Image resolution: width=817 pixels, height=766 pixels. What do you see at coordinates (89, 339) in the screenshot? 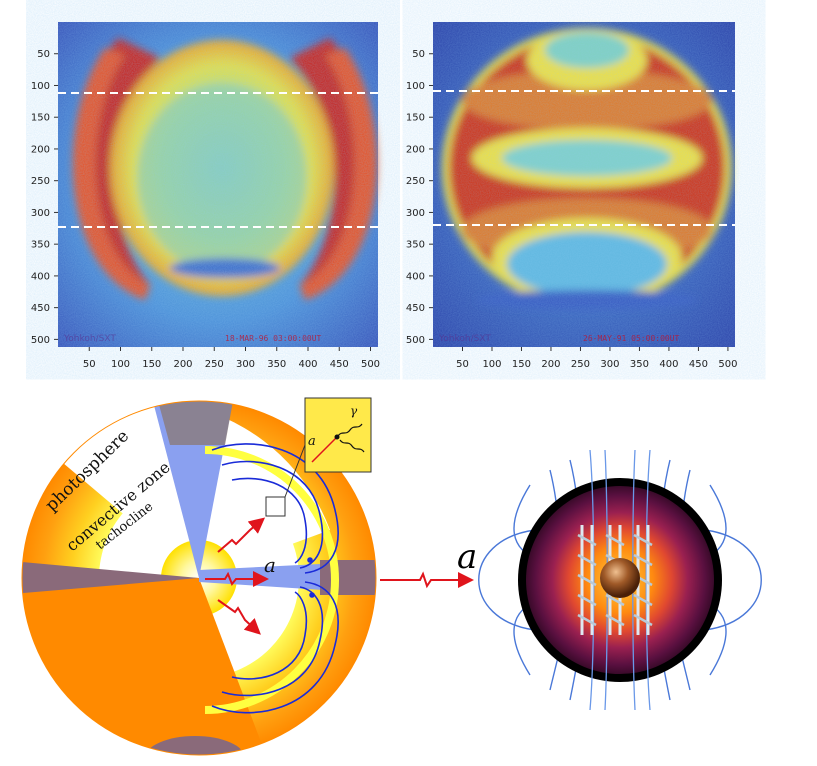
I see `heatmap-left-watermark: Yohkoh/SXT` at bounding box center [89, 339].